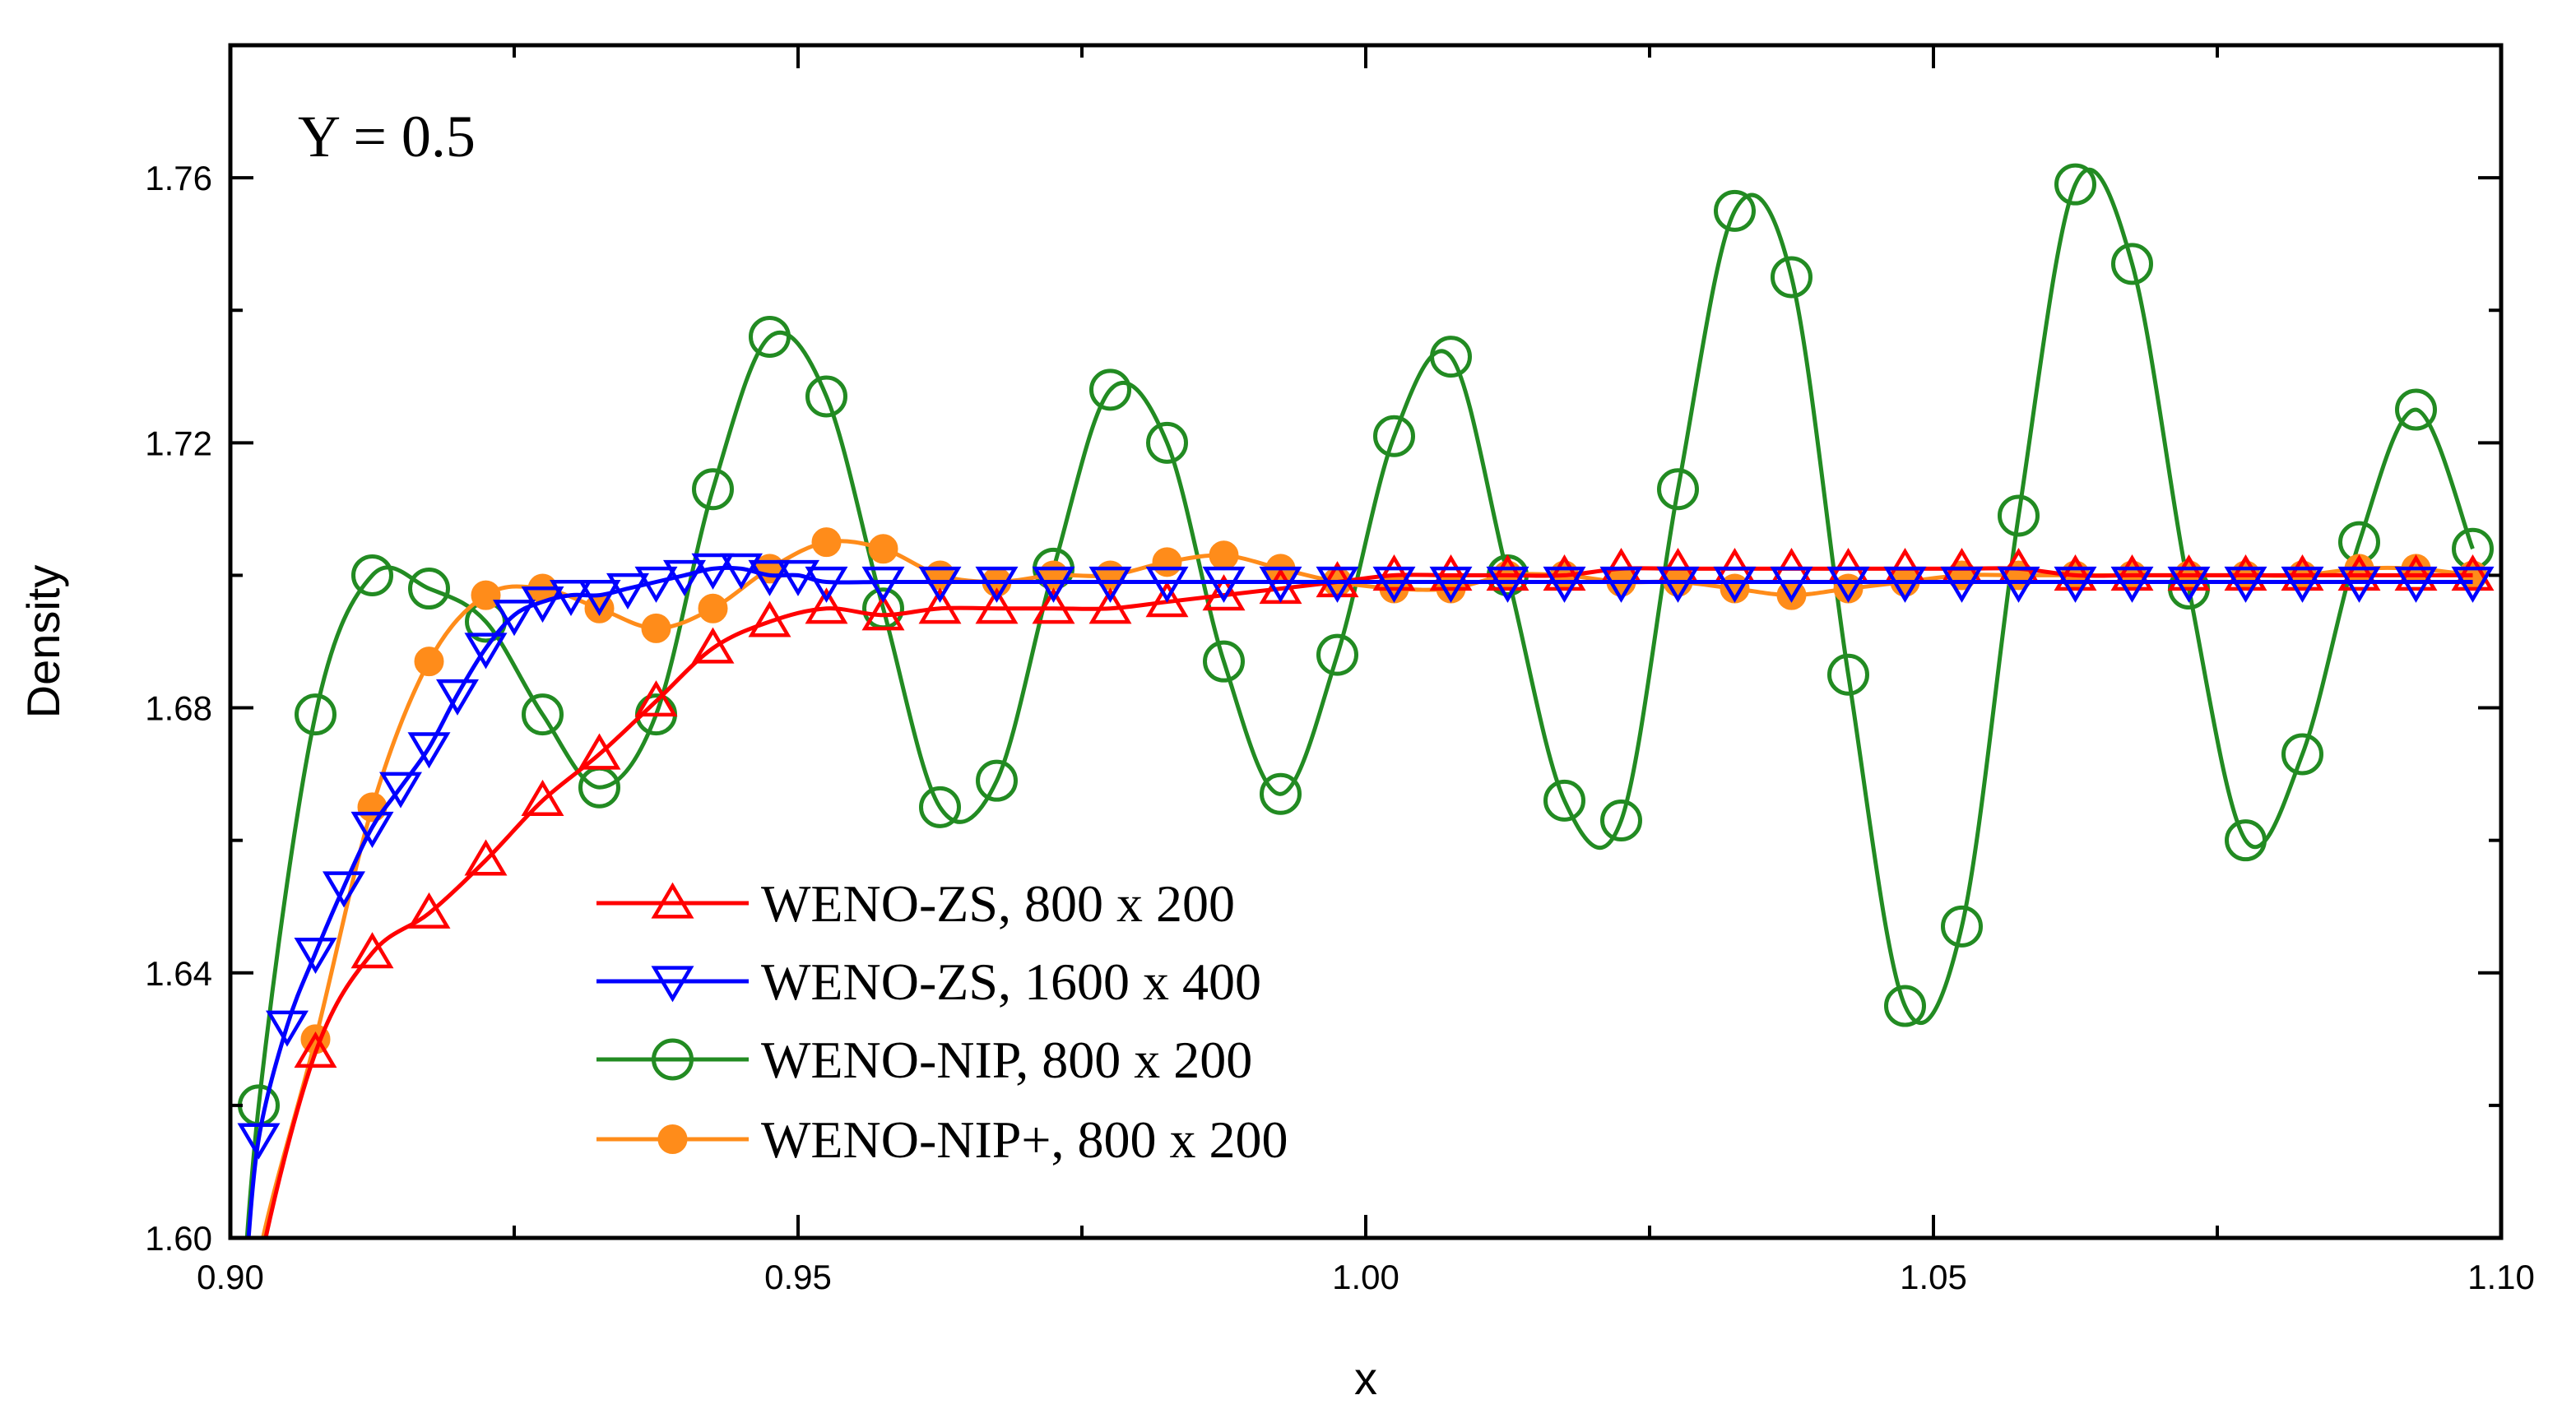 This screenshot has height=1409, width=2576. Describe the element at coordinates (1007, 1060) in the screenshot. I see `legend-label: WENO-NIP, 800 x 200` at that location.